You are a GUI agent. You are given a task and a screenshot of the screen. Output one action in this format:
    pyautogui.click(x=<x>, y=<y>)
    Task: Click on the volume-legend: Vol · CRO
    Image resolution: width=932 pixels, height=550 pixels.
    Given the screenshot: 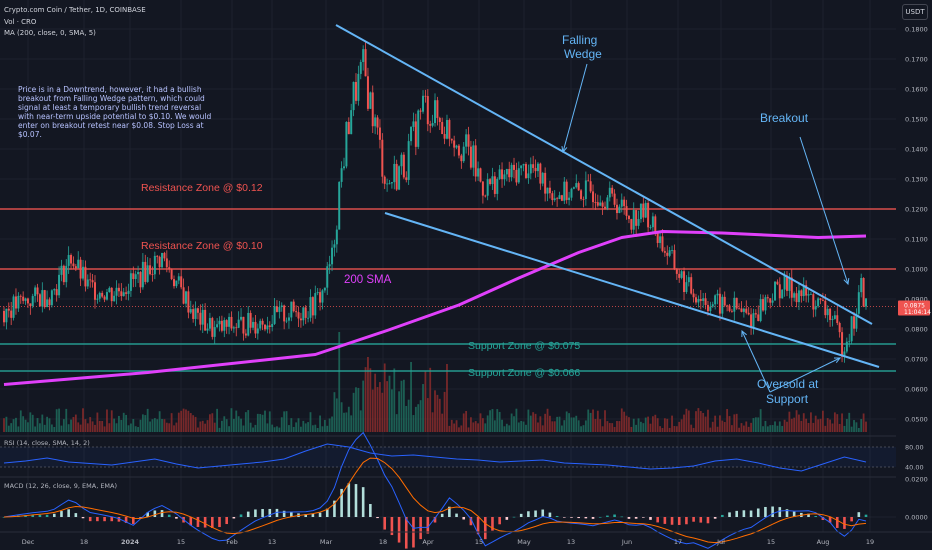 What is the action you would take?
    pyautogui.click(x=20, y=22)
    